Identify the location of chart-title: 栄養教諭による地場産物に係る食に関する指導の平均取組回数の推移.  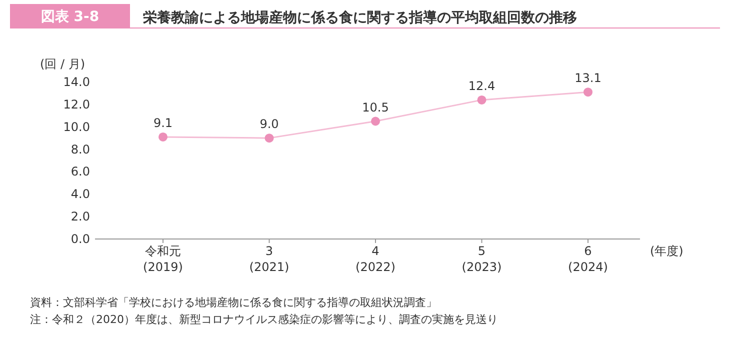
(360, 17).